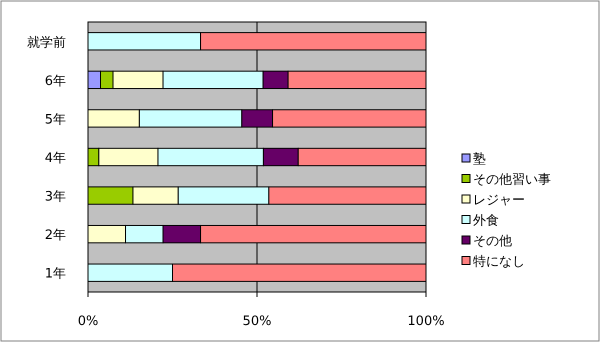 This screenshot has height=342, width=600. What do you see at coordinates (499, 262) in the screenshot?
I see `legend-label: 特になし` at bounding box center [499, 262].